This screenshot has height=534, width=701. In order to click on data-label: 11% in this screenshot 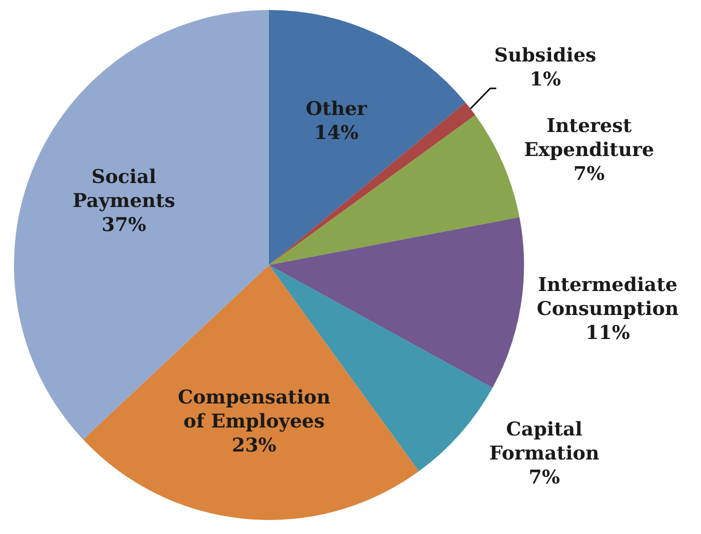, I will do `click(607, 333)`.